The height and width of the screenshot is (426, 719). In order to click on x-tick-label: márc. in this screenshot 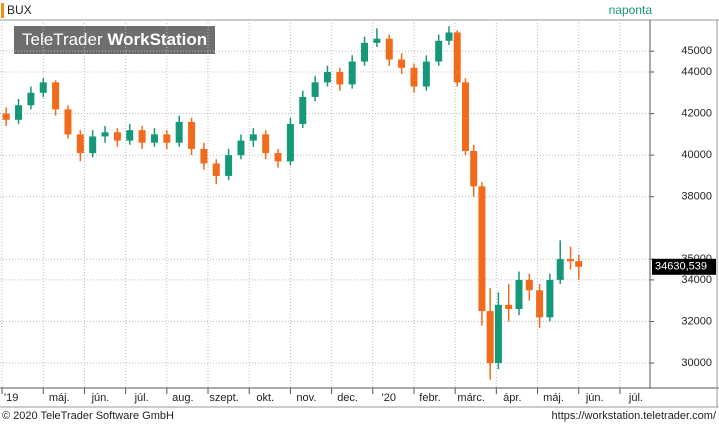, I will do `click(471, 398)`.